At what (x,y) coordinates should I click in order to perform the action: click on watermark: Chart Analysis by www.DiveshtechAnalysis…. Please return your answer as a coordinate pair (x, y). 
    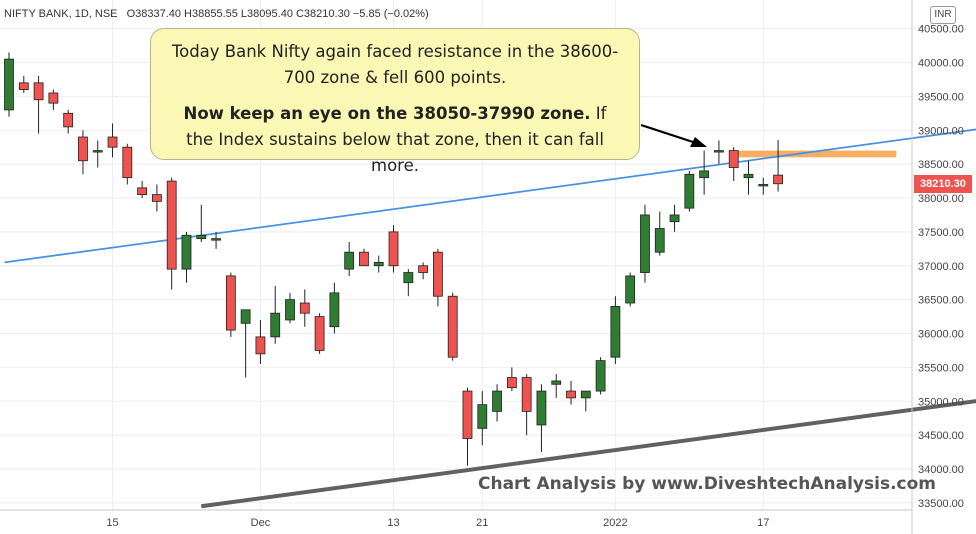
    Looking at the image, I should click on (707, 484).